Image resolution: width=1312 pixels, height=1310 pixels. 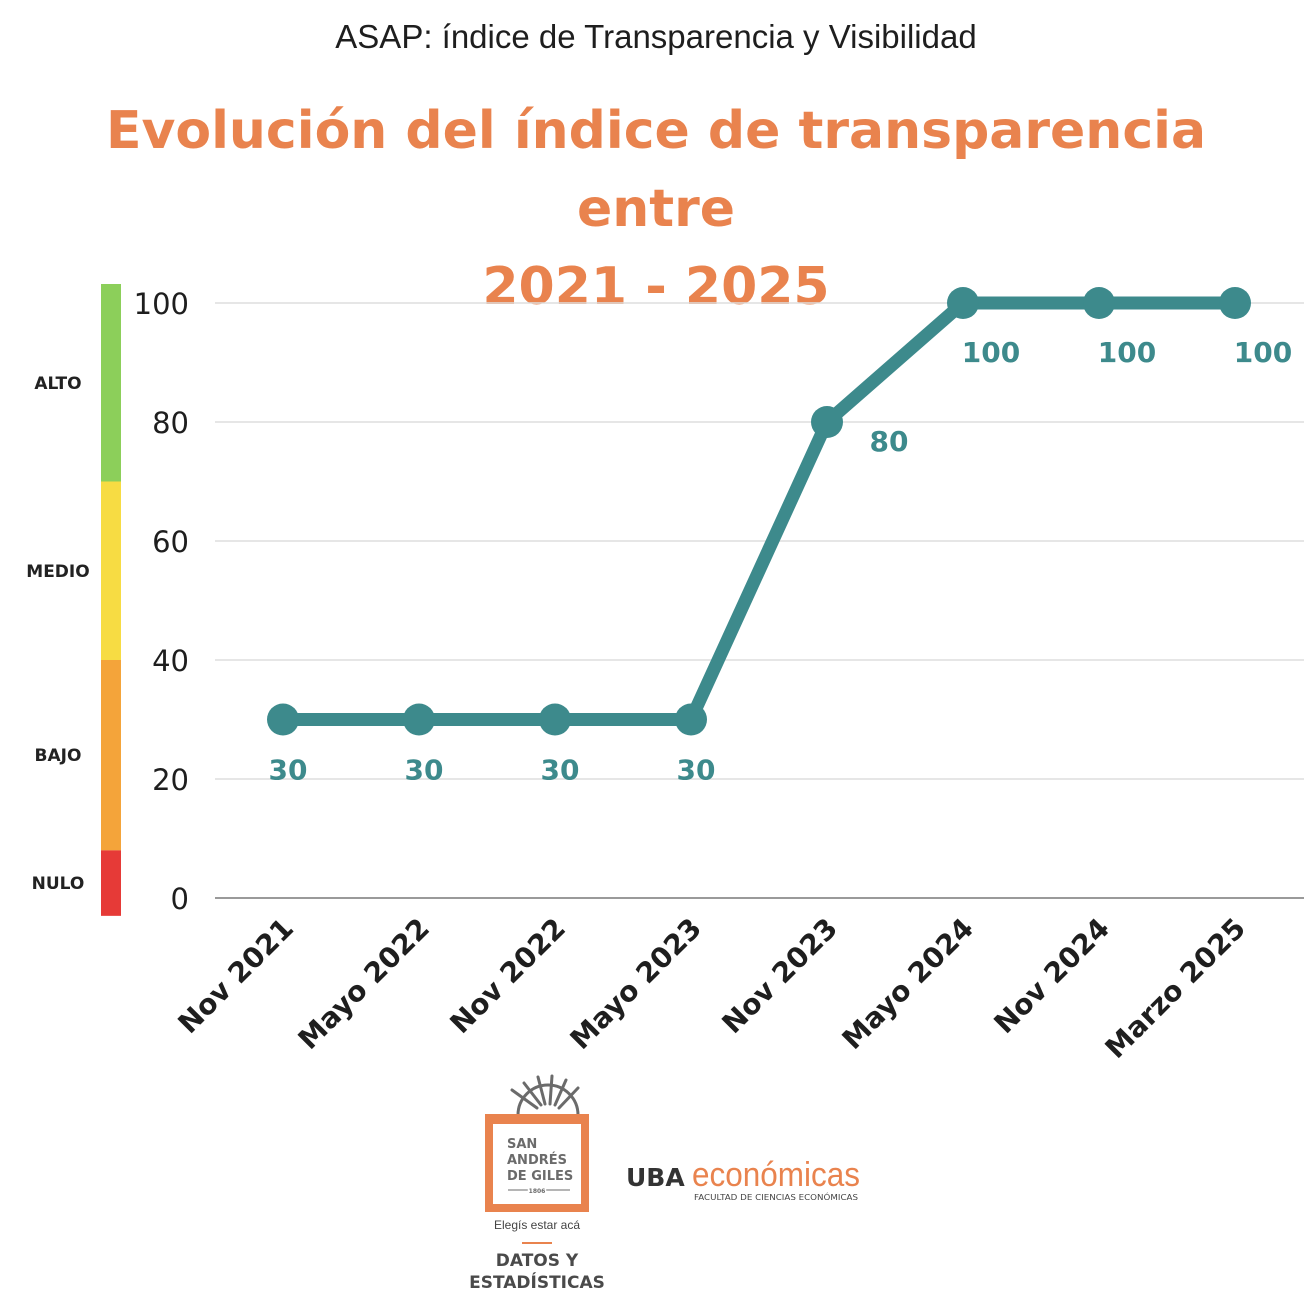 I want to click on sag-name-line-2: ANDRÉS, so click(x=537, y=1160).